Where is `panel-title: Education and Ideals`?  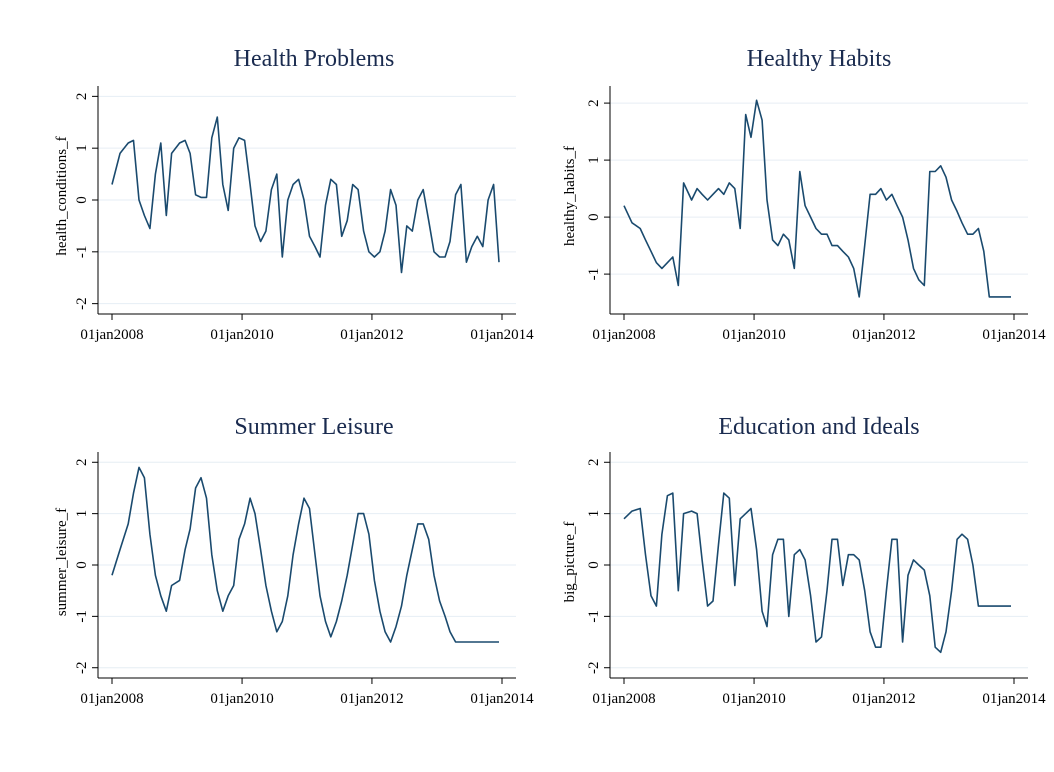
panel-title: Education and Ideals is located at coordinates (818, 427).